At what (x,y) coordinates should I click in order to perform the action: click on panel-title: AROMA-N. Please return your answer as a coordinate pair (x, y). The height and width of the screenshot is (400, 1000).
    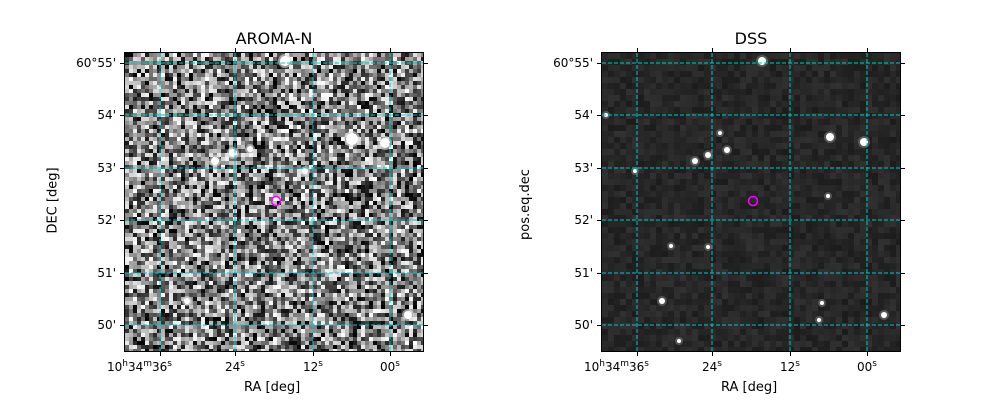
    Looking at the image, I should click on (274, 38).